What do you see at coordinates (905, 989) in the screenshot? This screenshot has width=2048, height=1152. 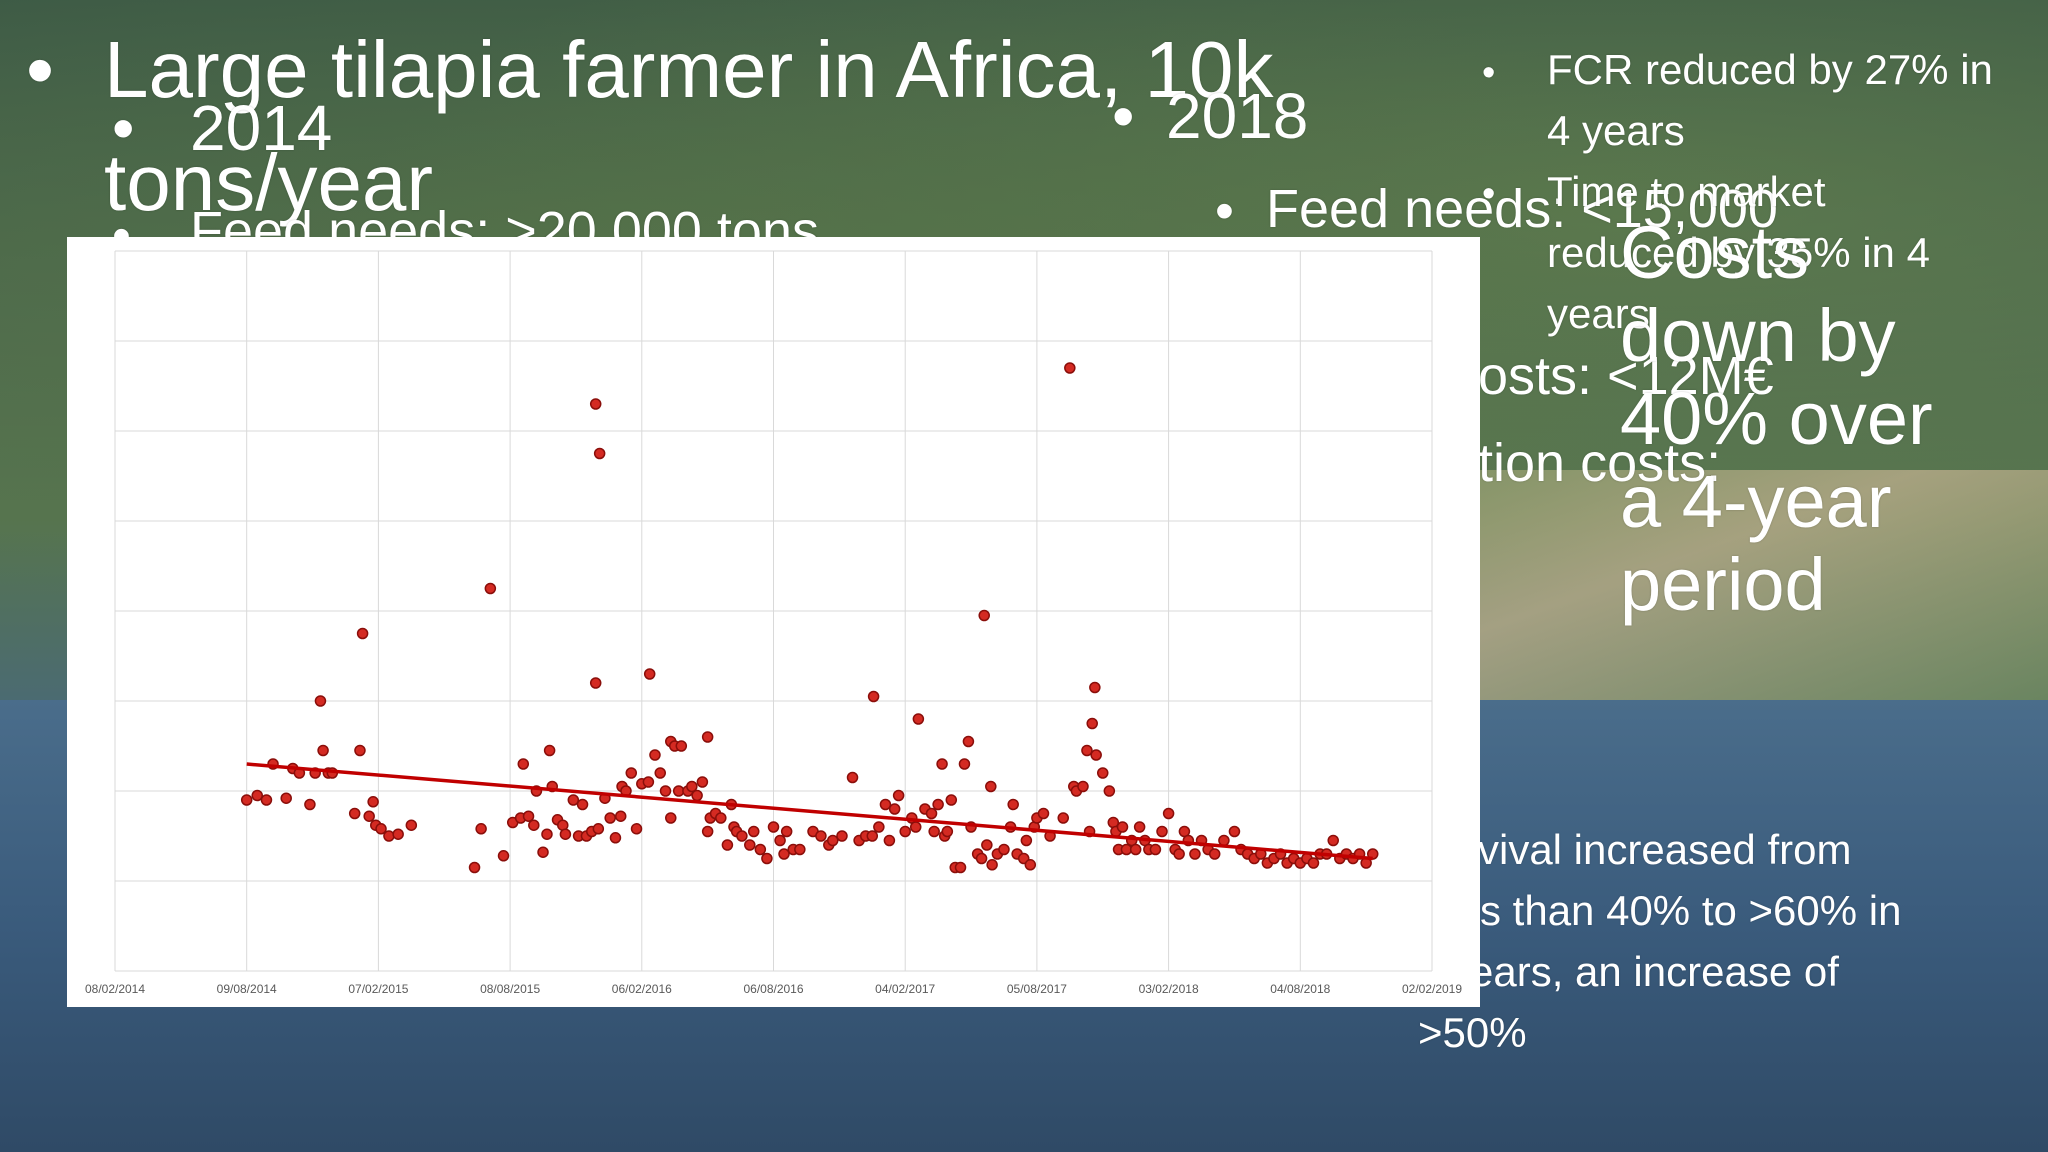 I see `x-tick-label: 04/02/2017` at bounding box center [905, 989].